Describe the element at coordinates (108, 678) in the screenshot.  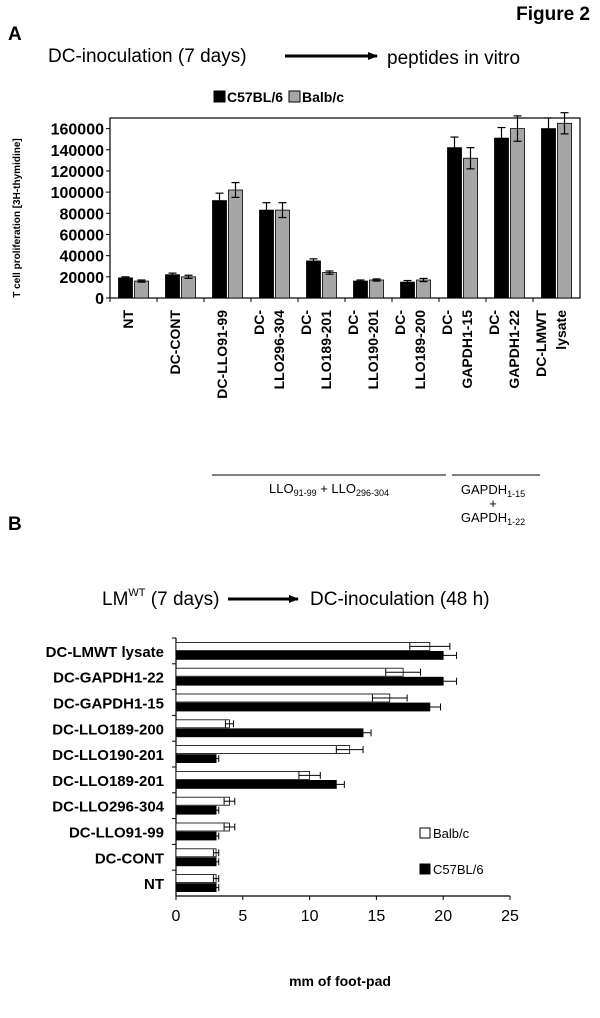
I see `category-label-b: DC-GAPDH1-22` at that location.